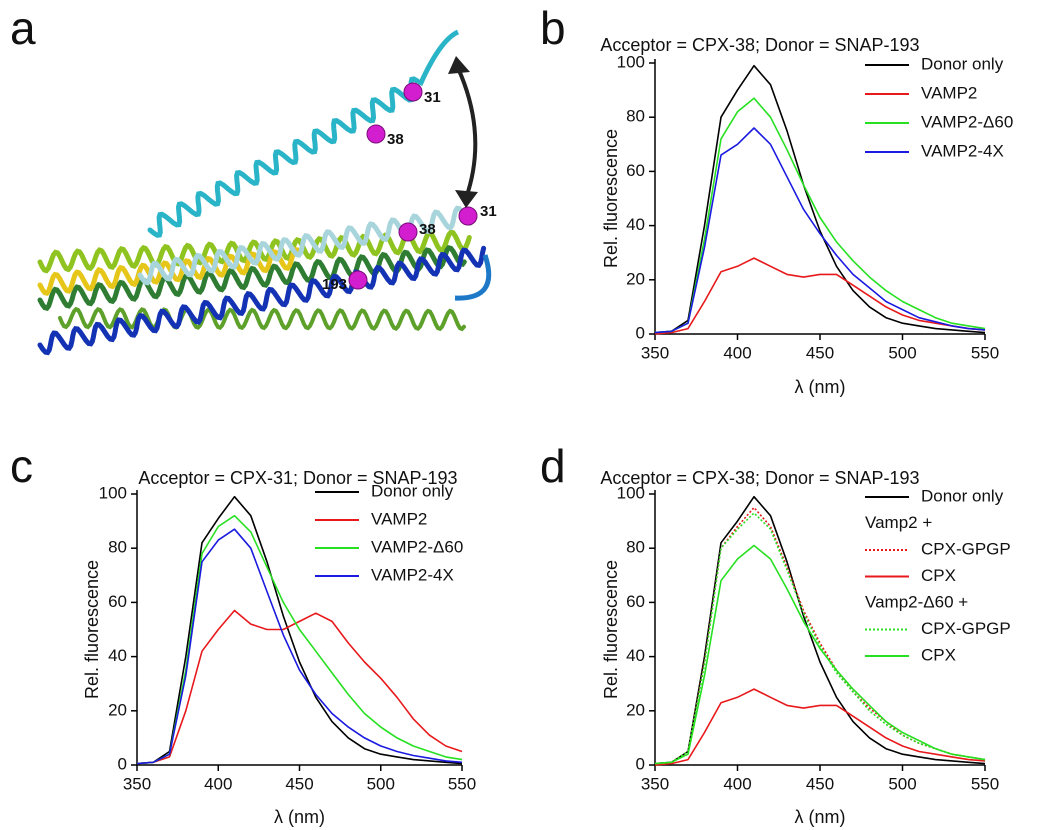 The height and width of the screenshot is (830, 1050). Describe the element at coordinates (898, 522) in the screenshot. I see `legend-group: Vamp2 +` at that location.